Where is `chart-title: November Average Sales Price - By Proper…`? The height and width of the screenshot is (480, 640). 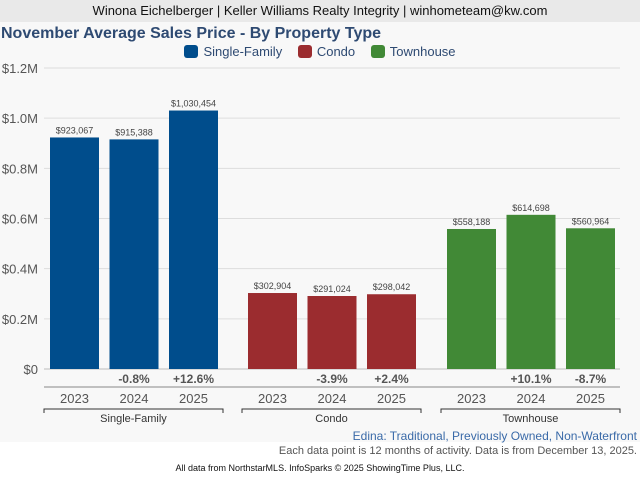 chart-title: November Average Sales Price - By Proper… is located at coordinates (191, 33).